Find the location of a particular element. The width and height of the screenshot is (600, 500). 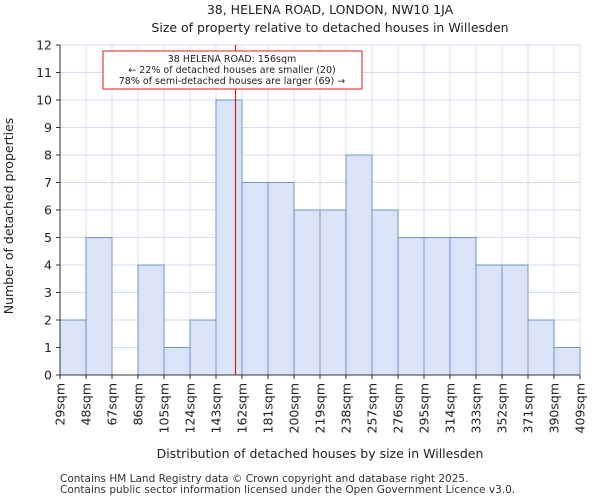

x-tick-label: 67sqm is located at coordinates (112, 404).